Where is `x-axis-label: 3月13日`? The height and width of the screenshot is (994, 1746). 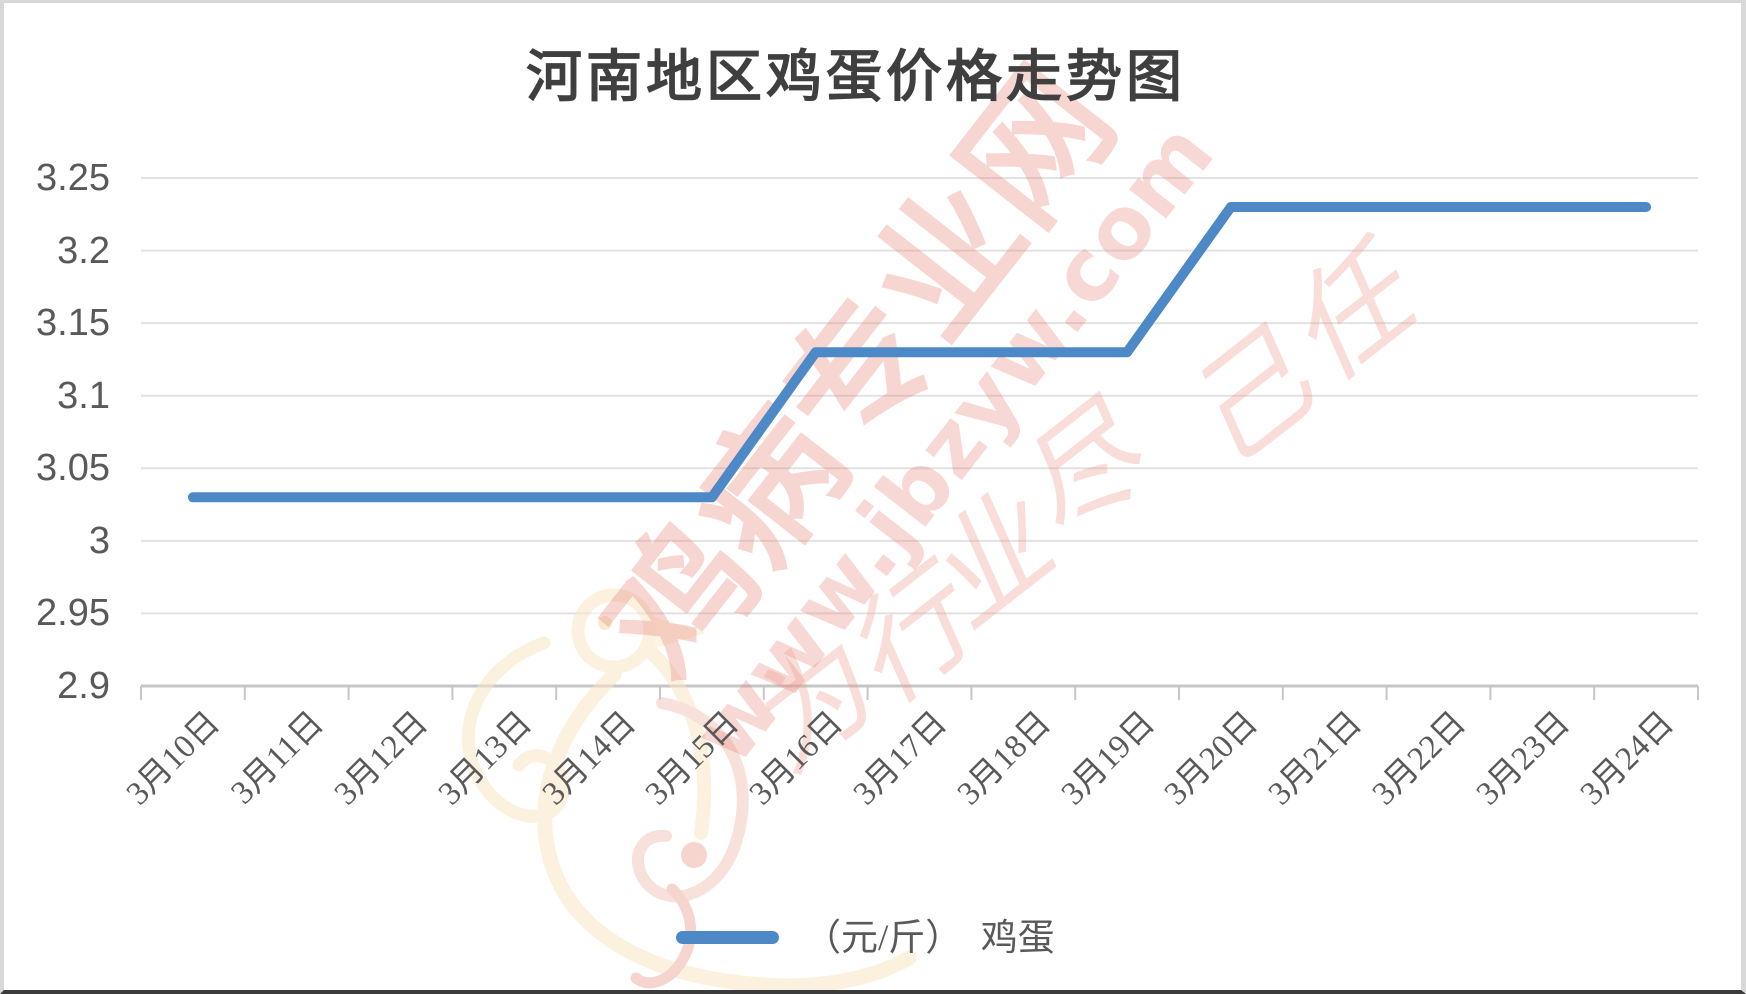
x-axis-label: 3月13日 is located at coordinates (485, 759).